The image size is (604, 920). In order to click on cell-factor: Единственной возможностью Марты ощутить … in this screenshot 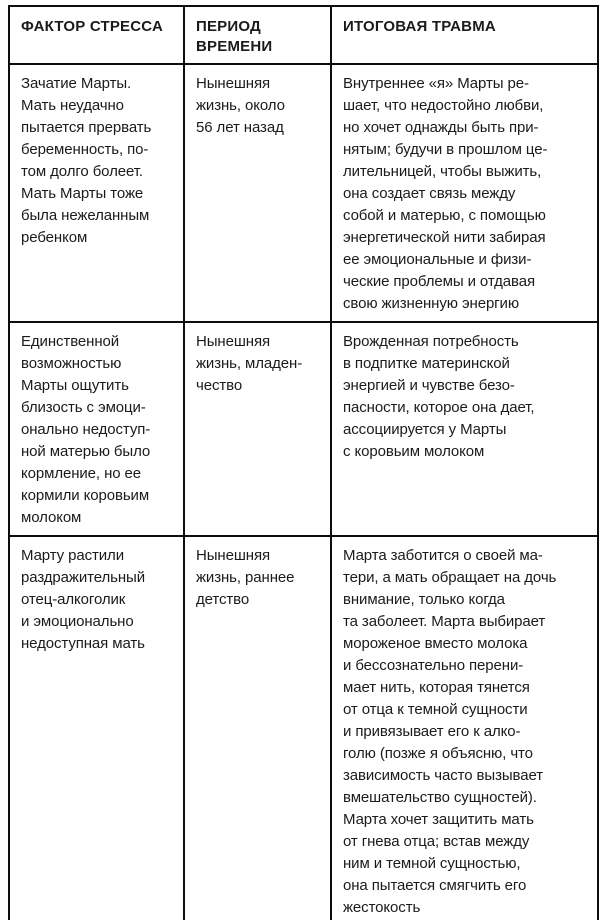, I will do `click(96, 429)`.